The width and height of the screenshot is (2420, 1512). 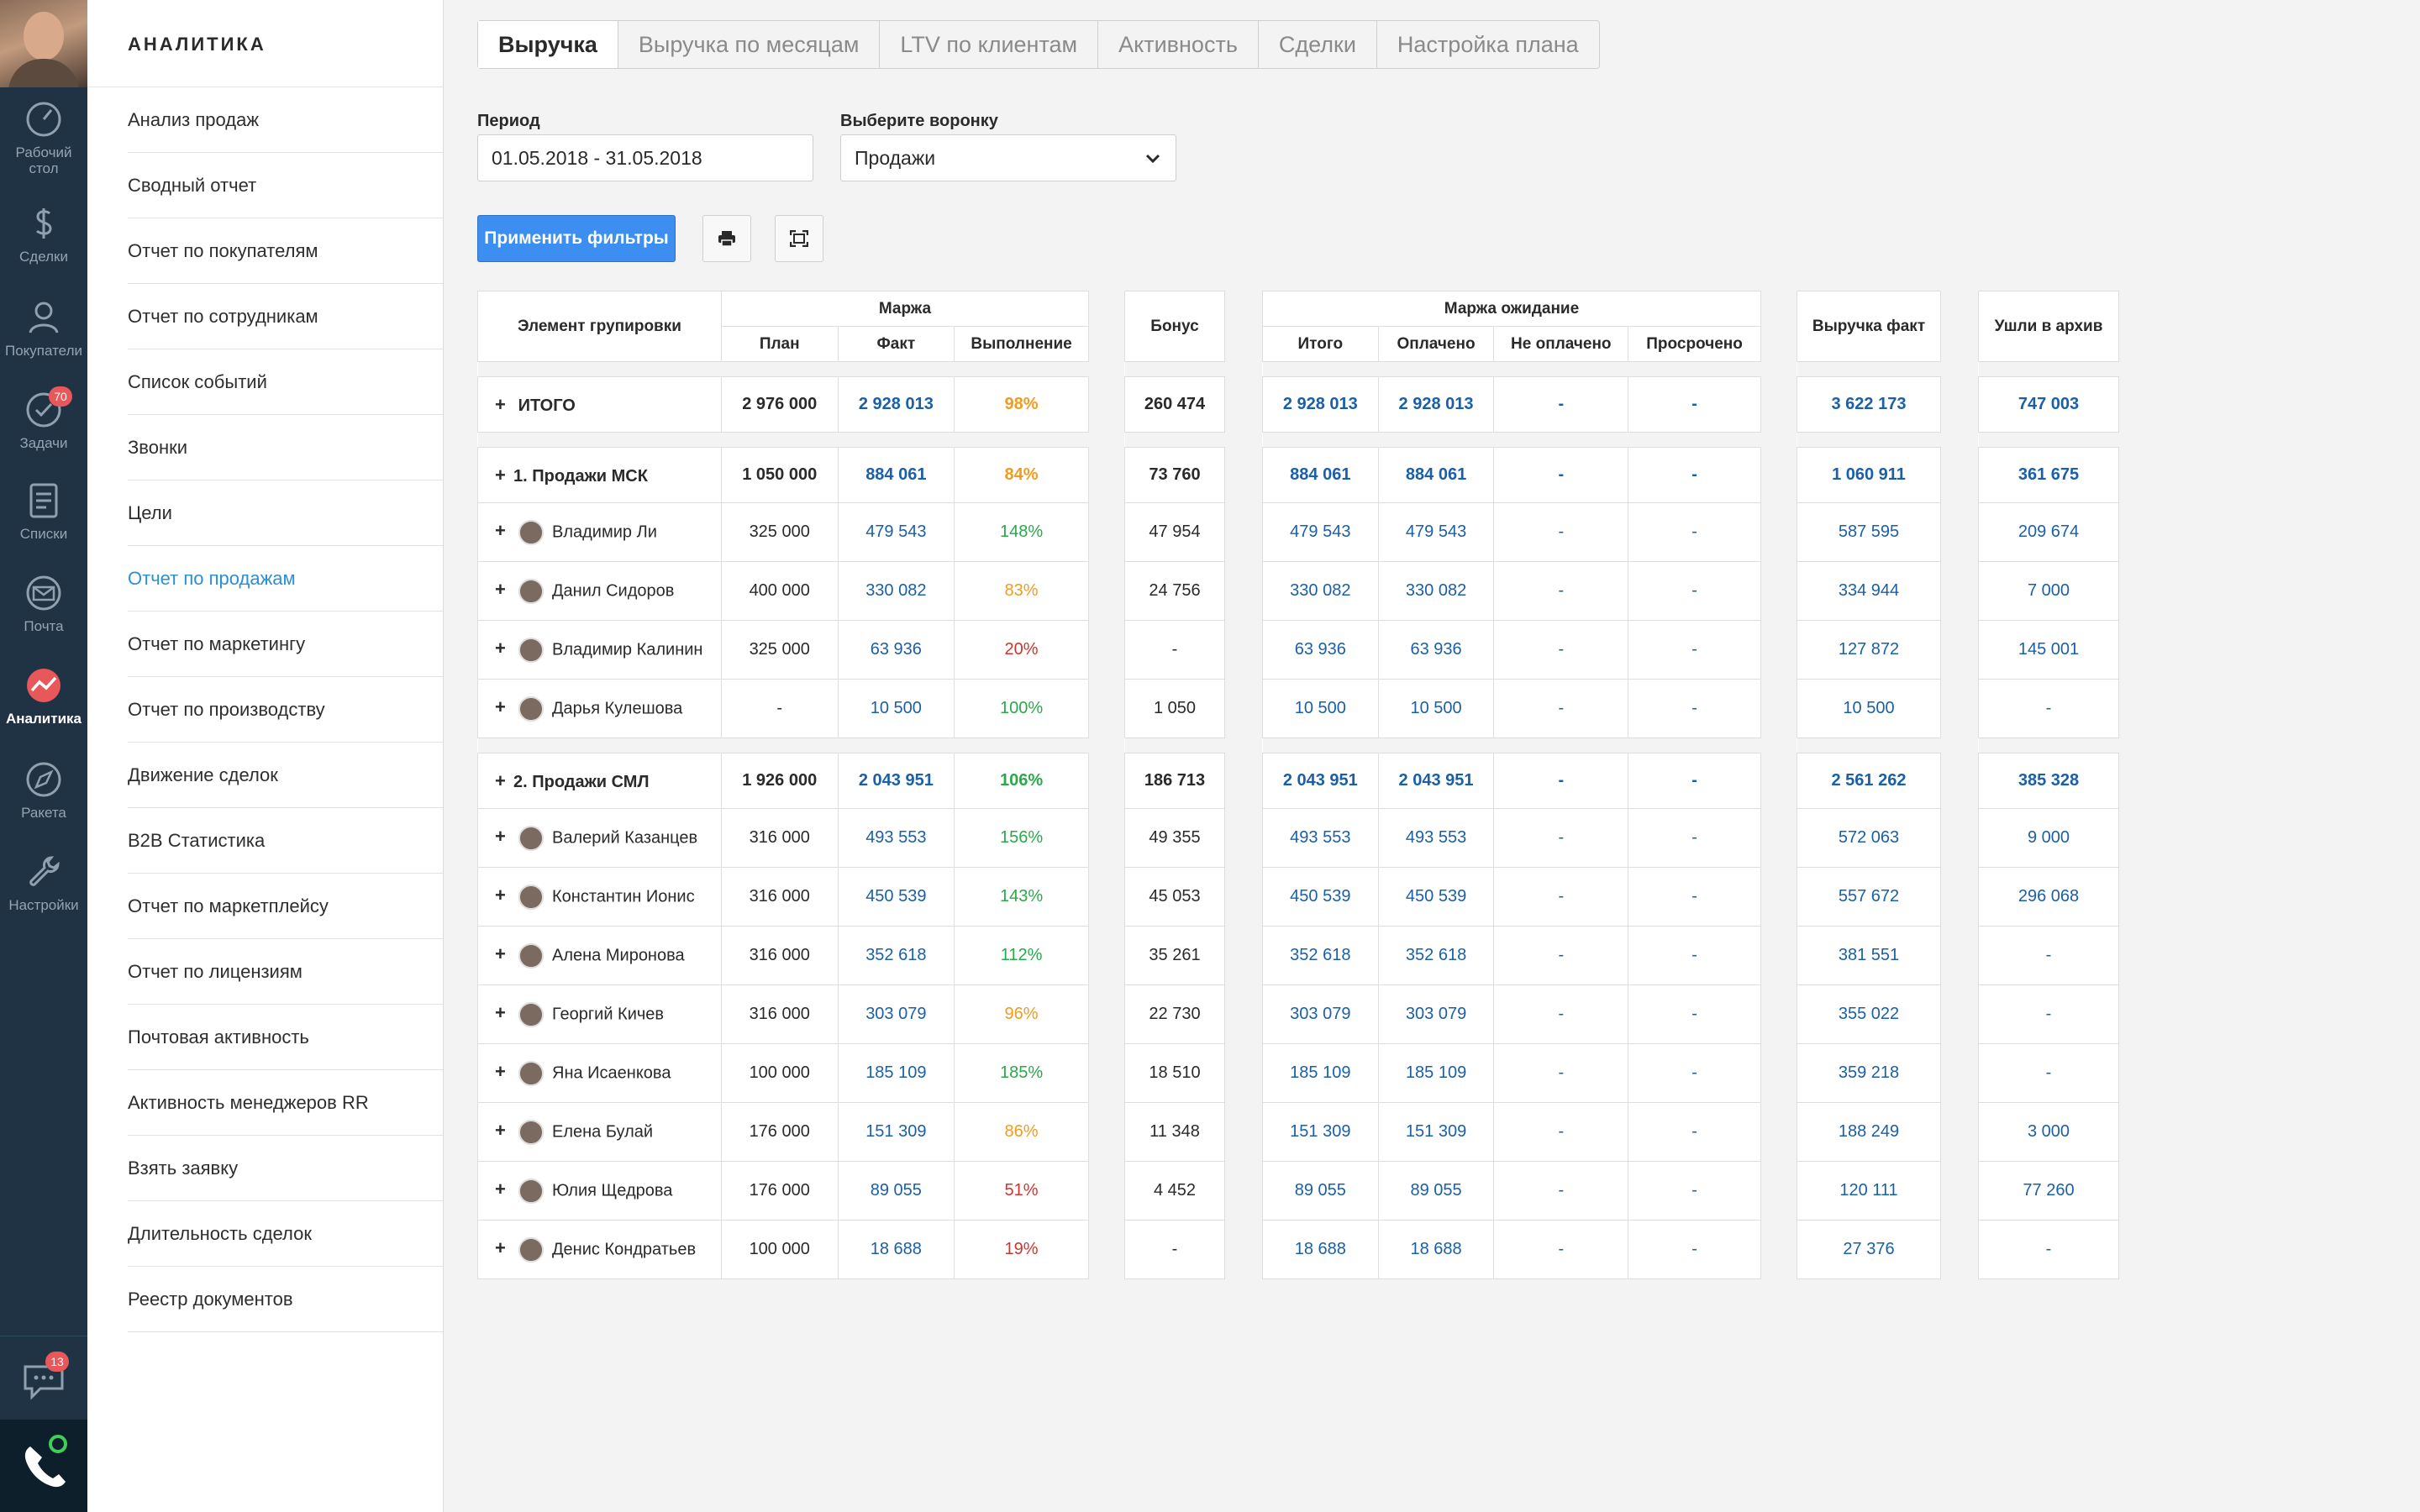 I want to click on cell-revenue: 572 063, so click(x=1869, y=838).